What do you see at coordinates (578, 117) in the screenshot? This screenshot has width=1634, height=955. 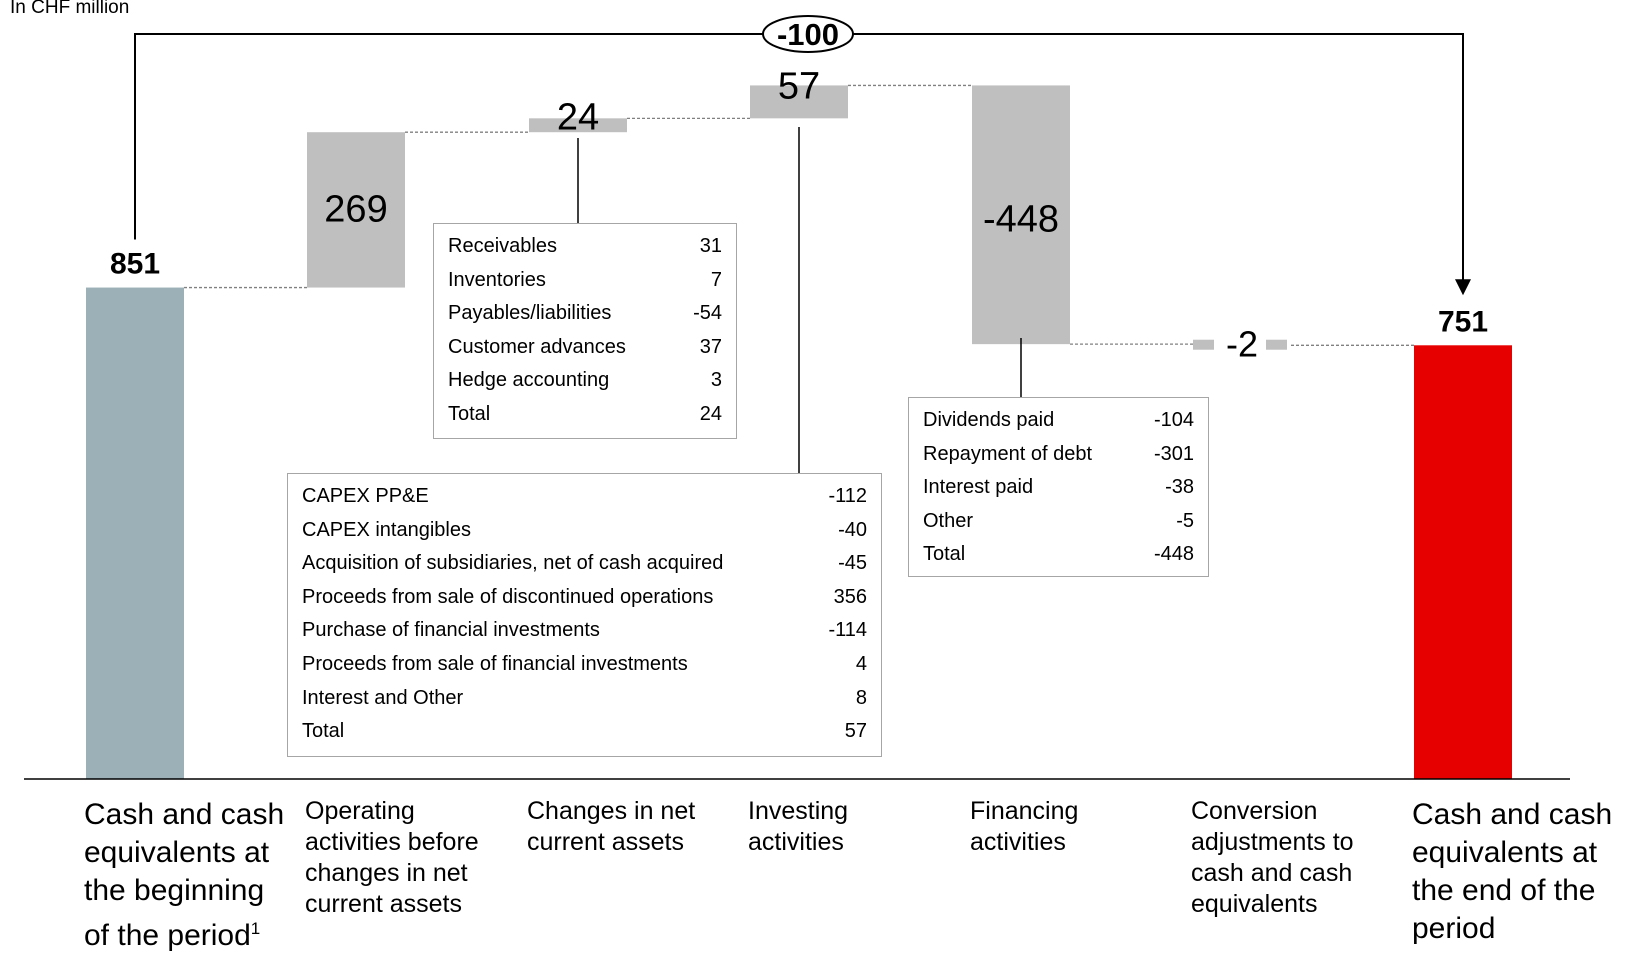 I see `value-label-net-current-assets: 24` at bounding box center [578, 117].